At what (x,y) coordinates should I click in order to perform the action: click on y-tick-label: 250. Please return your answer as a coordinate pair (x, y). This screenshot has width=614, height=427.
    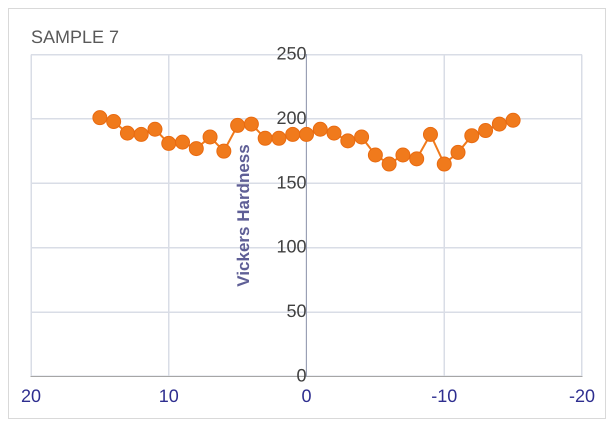
    Looking at the image, I should click on (291, 54).